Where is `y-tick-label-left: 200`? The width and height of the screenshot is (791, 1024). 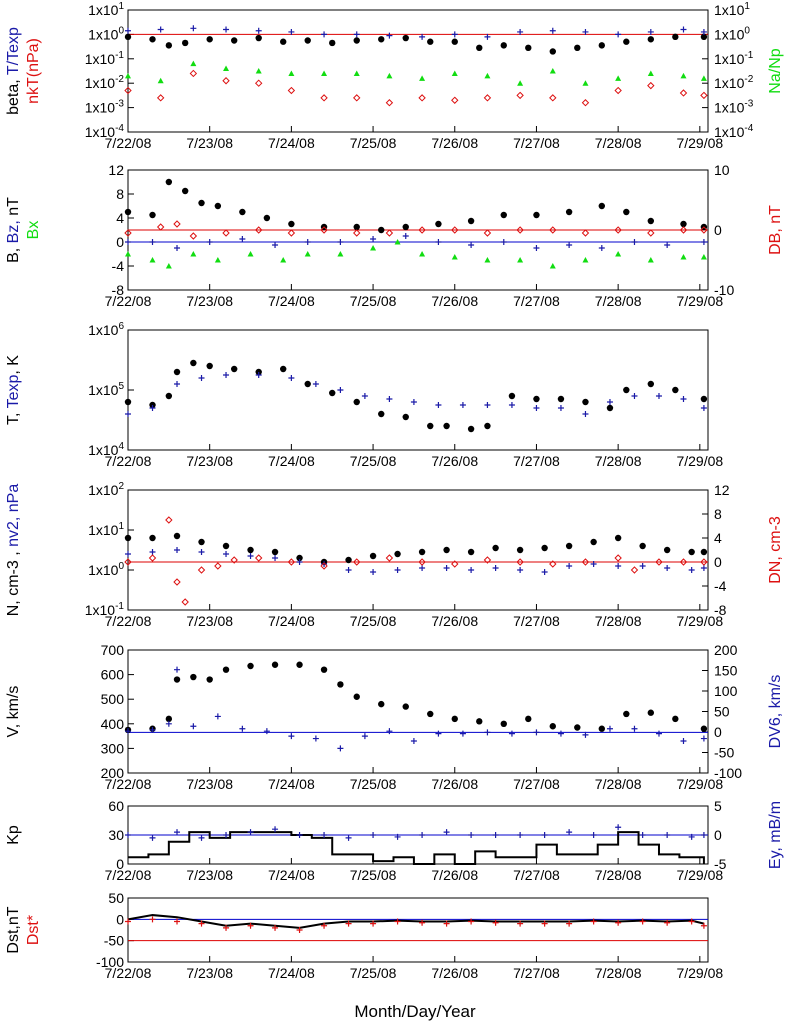
y-tick-label-left: 200 is located at coordinates (113, 773).